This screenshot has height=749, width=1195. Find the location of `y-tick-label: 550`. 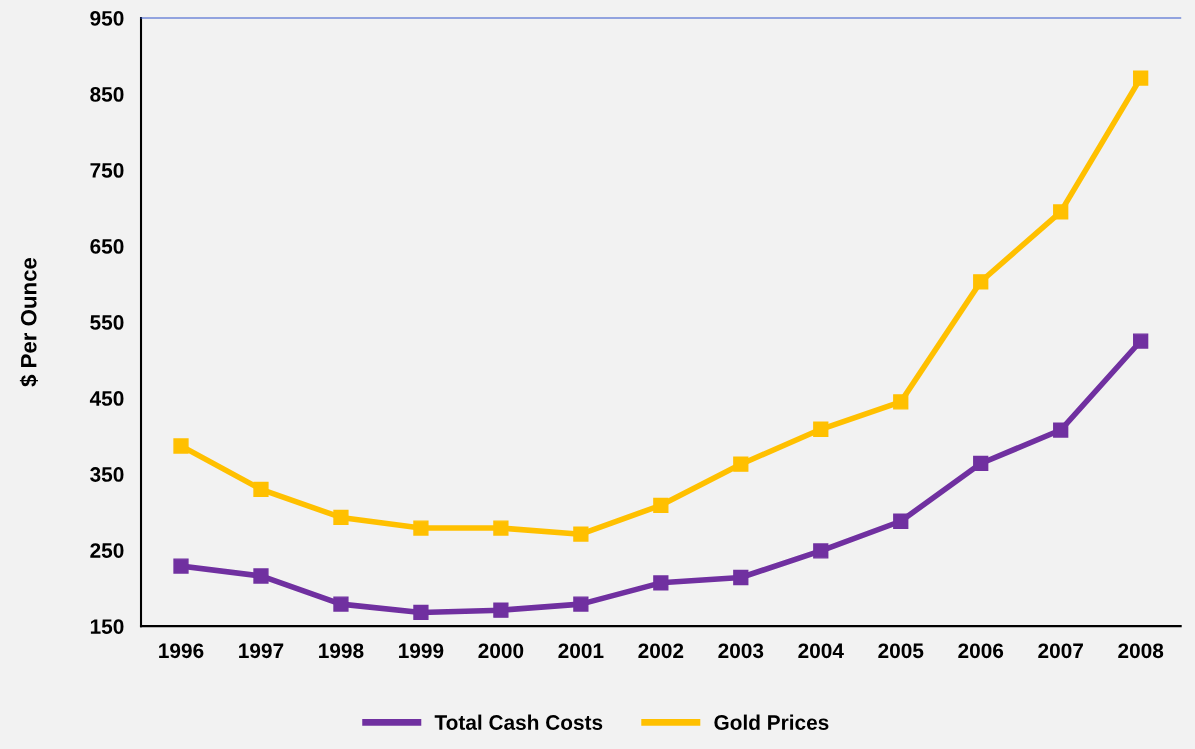

y-tick-label: 550 is located at coordinates (107, 322).